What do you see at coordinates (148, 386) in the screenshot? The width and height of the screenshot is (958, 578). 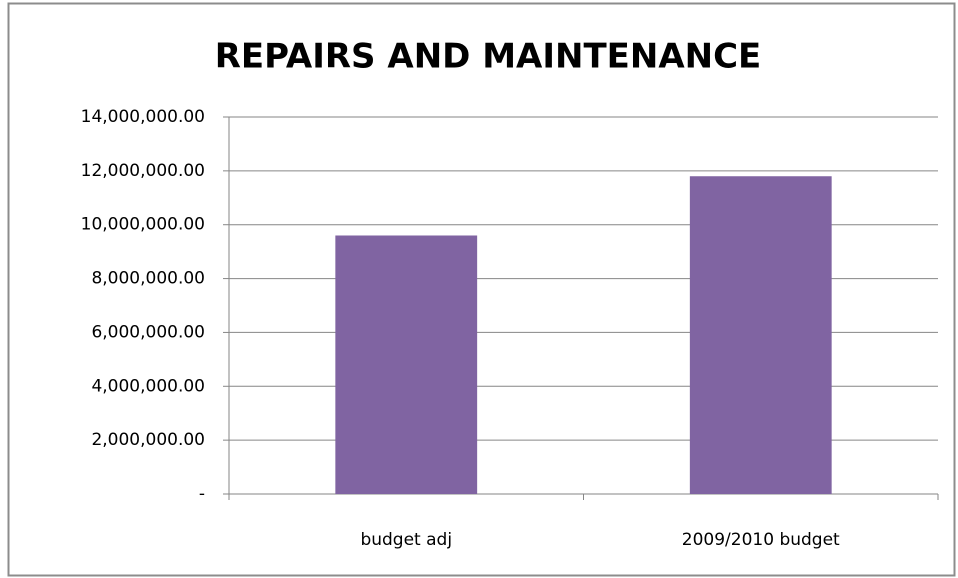 I see `y-tick-label: 4,000,000.00` at bounding box center [148, 386].